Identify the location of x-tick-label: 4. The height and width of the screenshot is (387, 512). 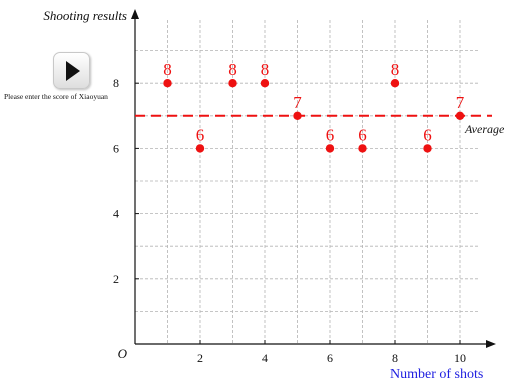
(265, 358).